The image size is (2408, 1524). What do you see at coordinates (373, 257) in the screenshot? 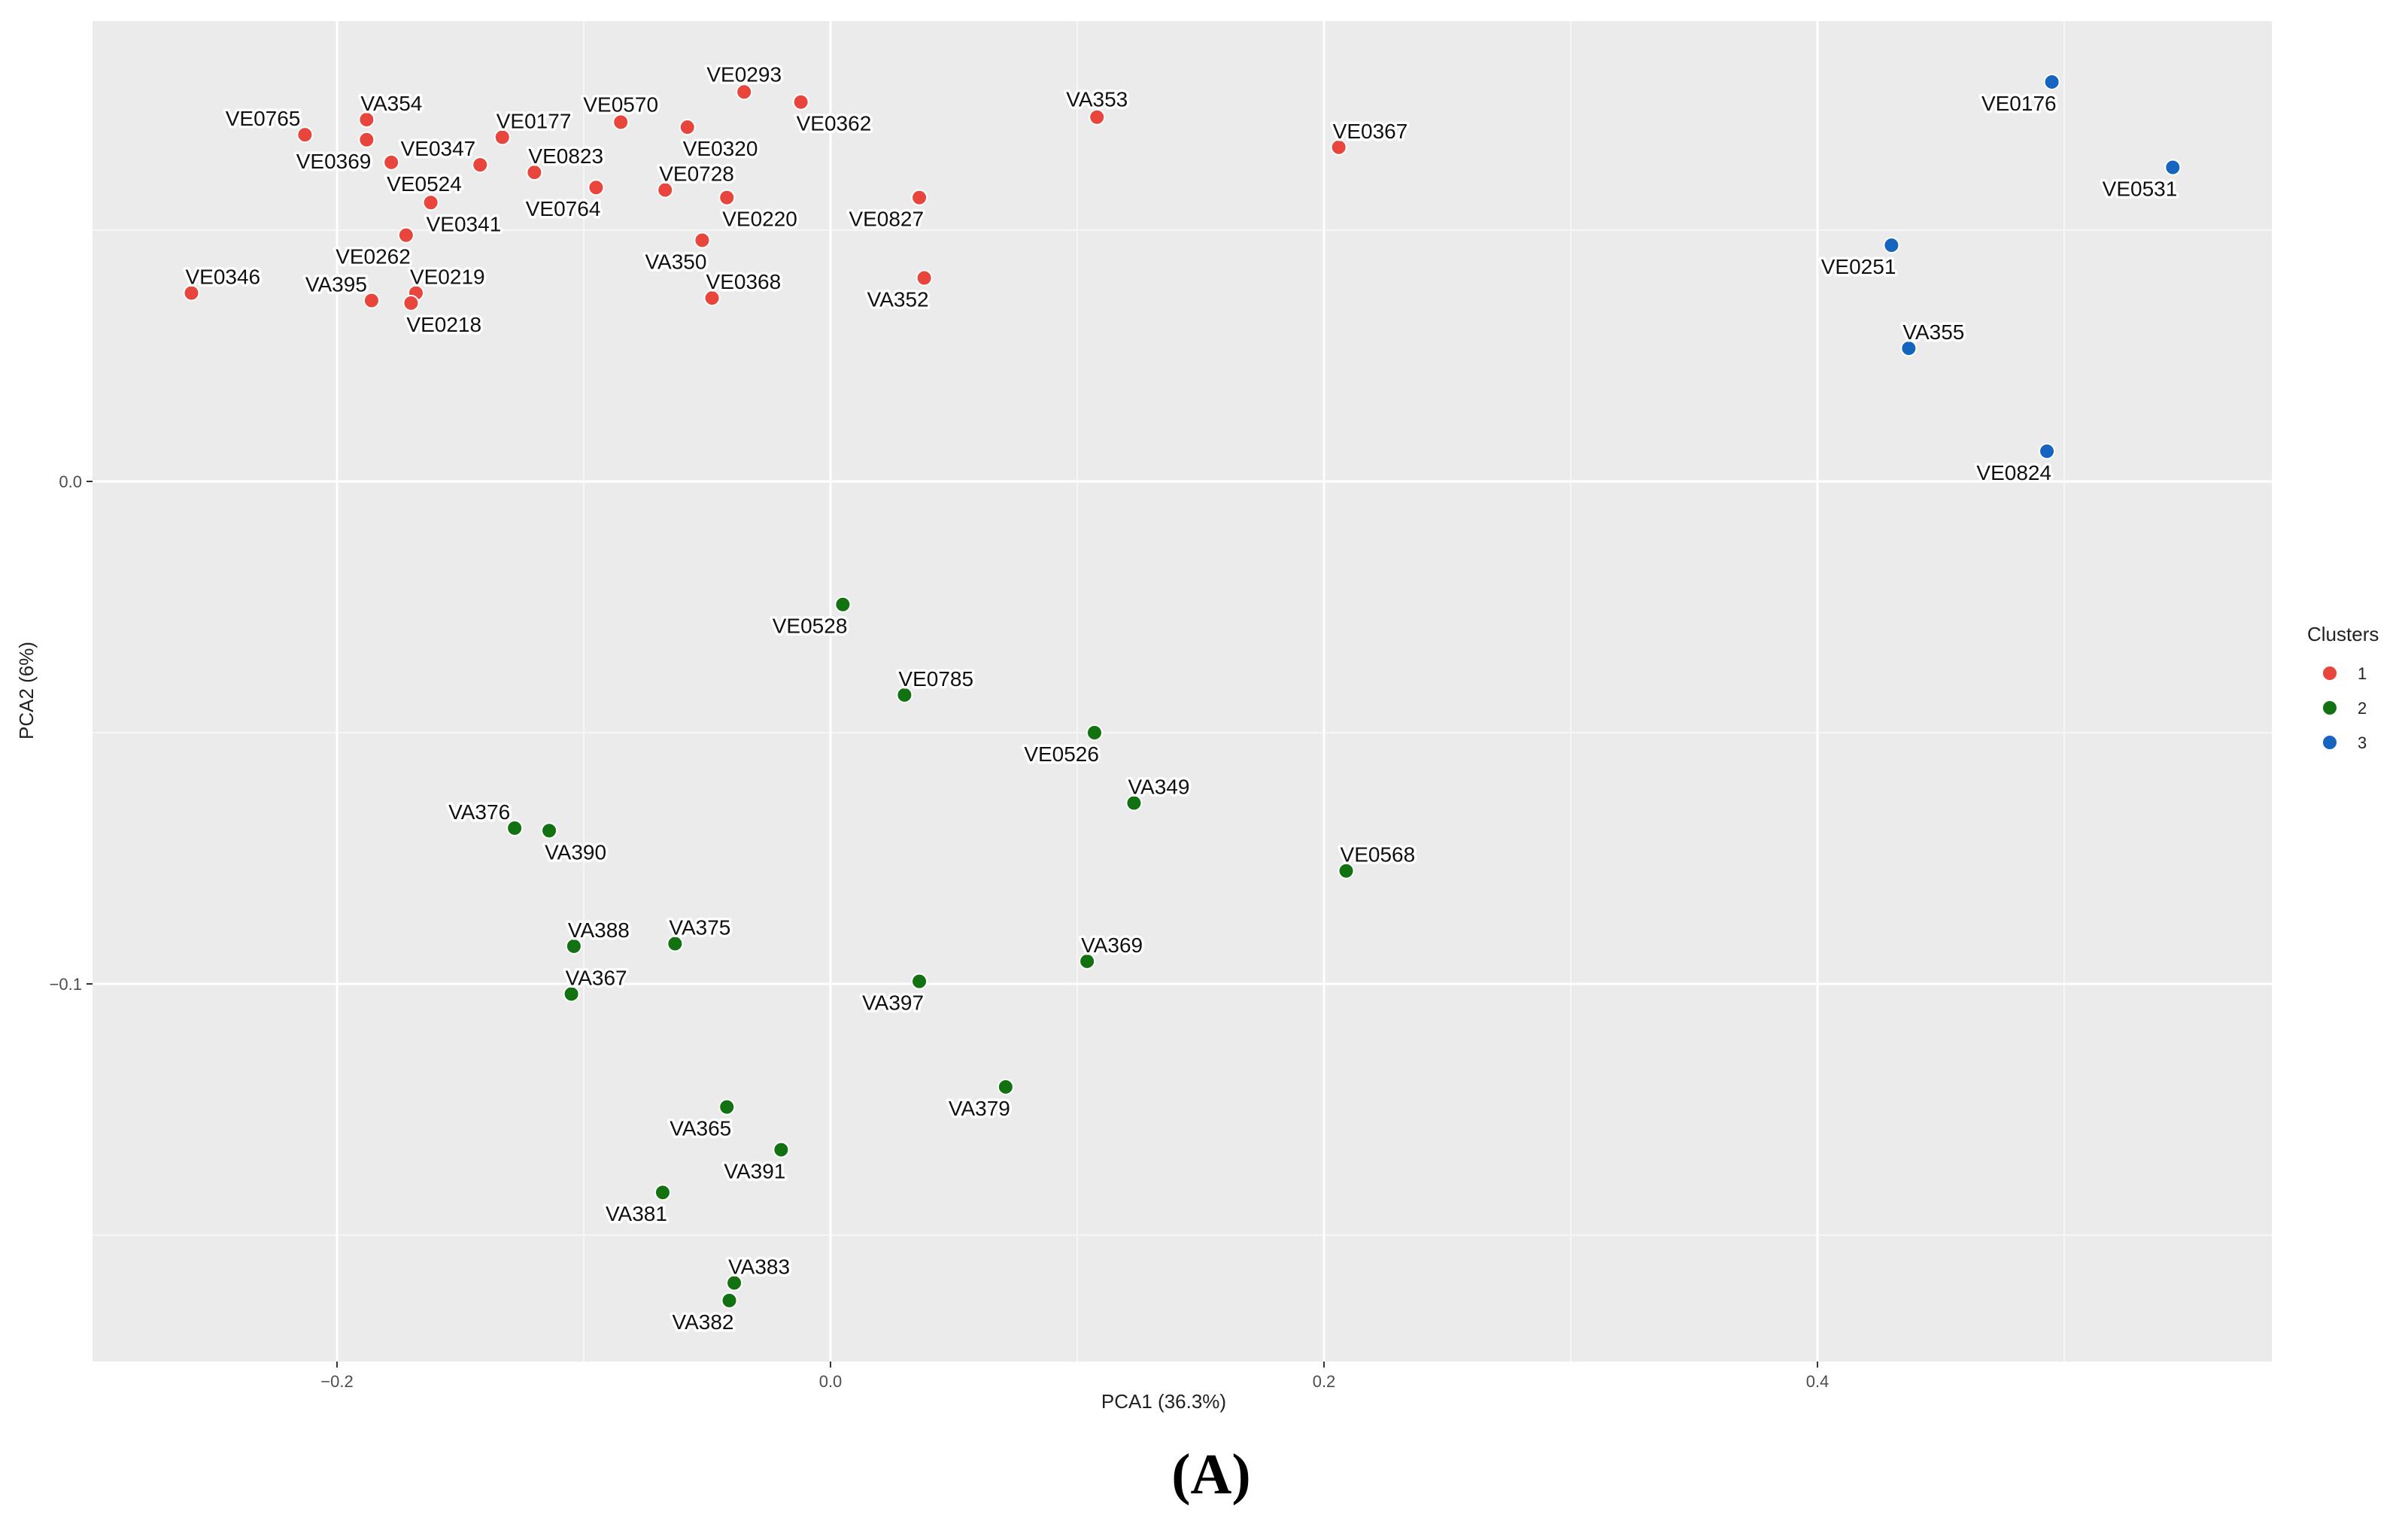
I see `point-label-VE0262: VE0262` at bounding box center [373, 257].